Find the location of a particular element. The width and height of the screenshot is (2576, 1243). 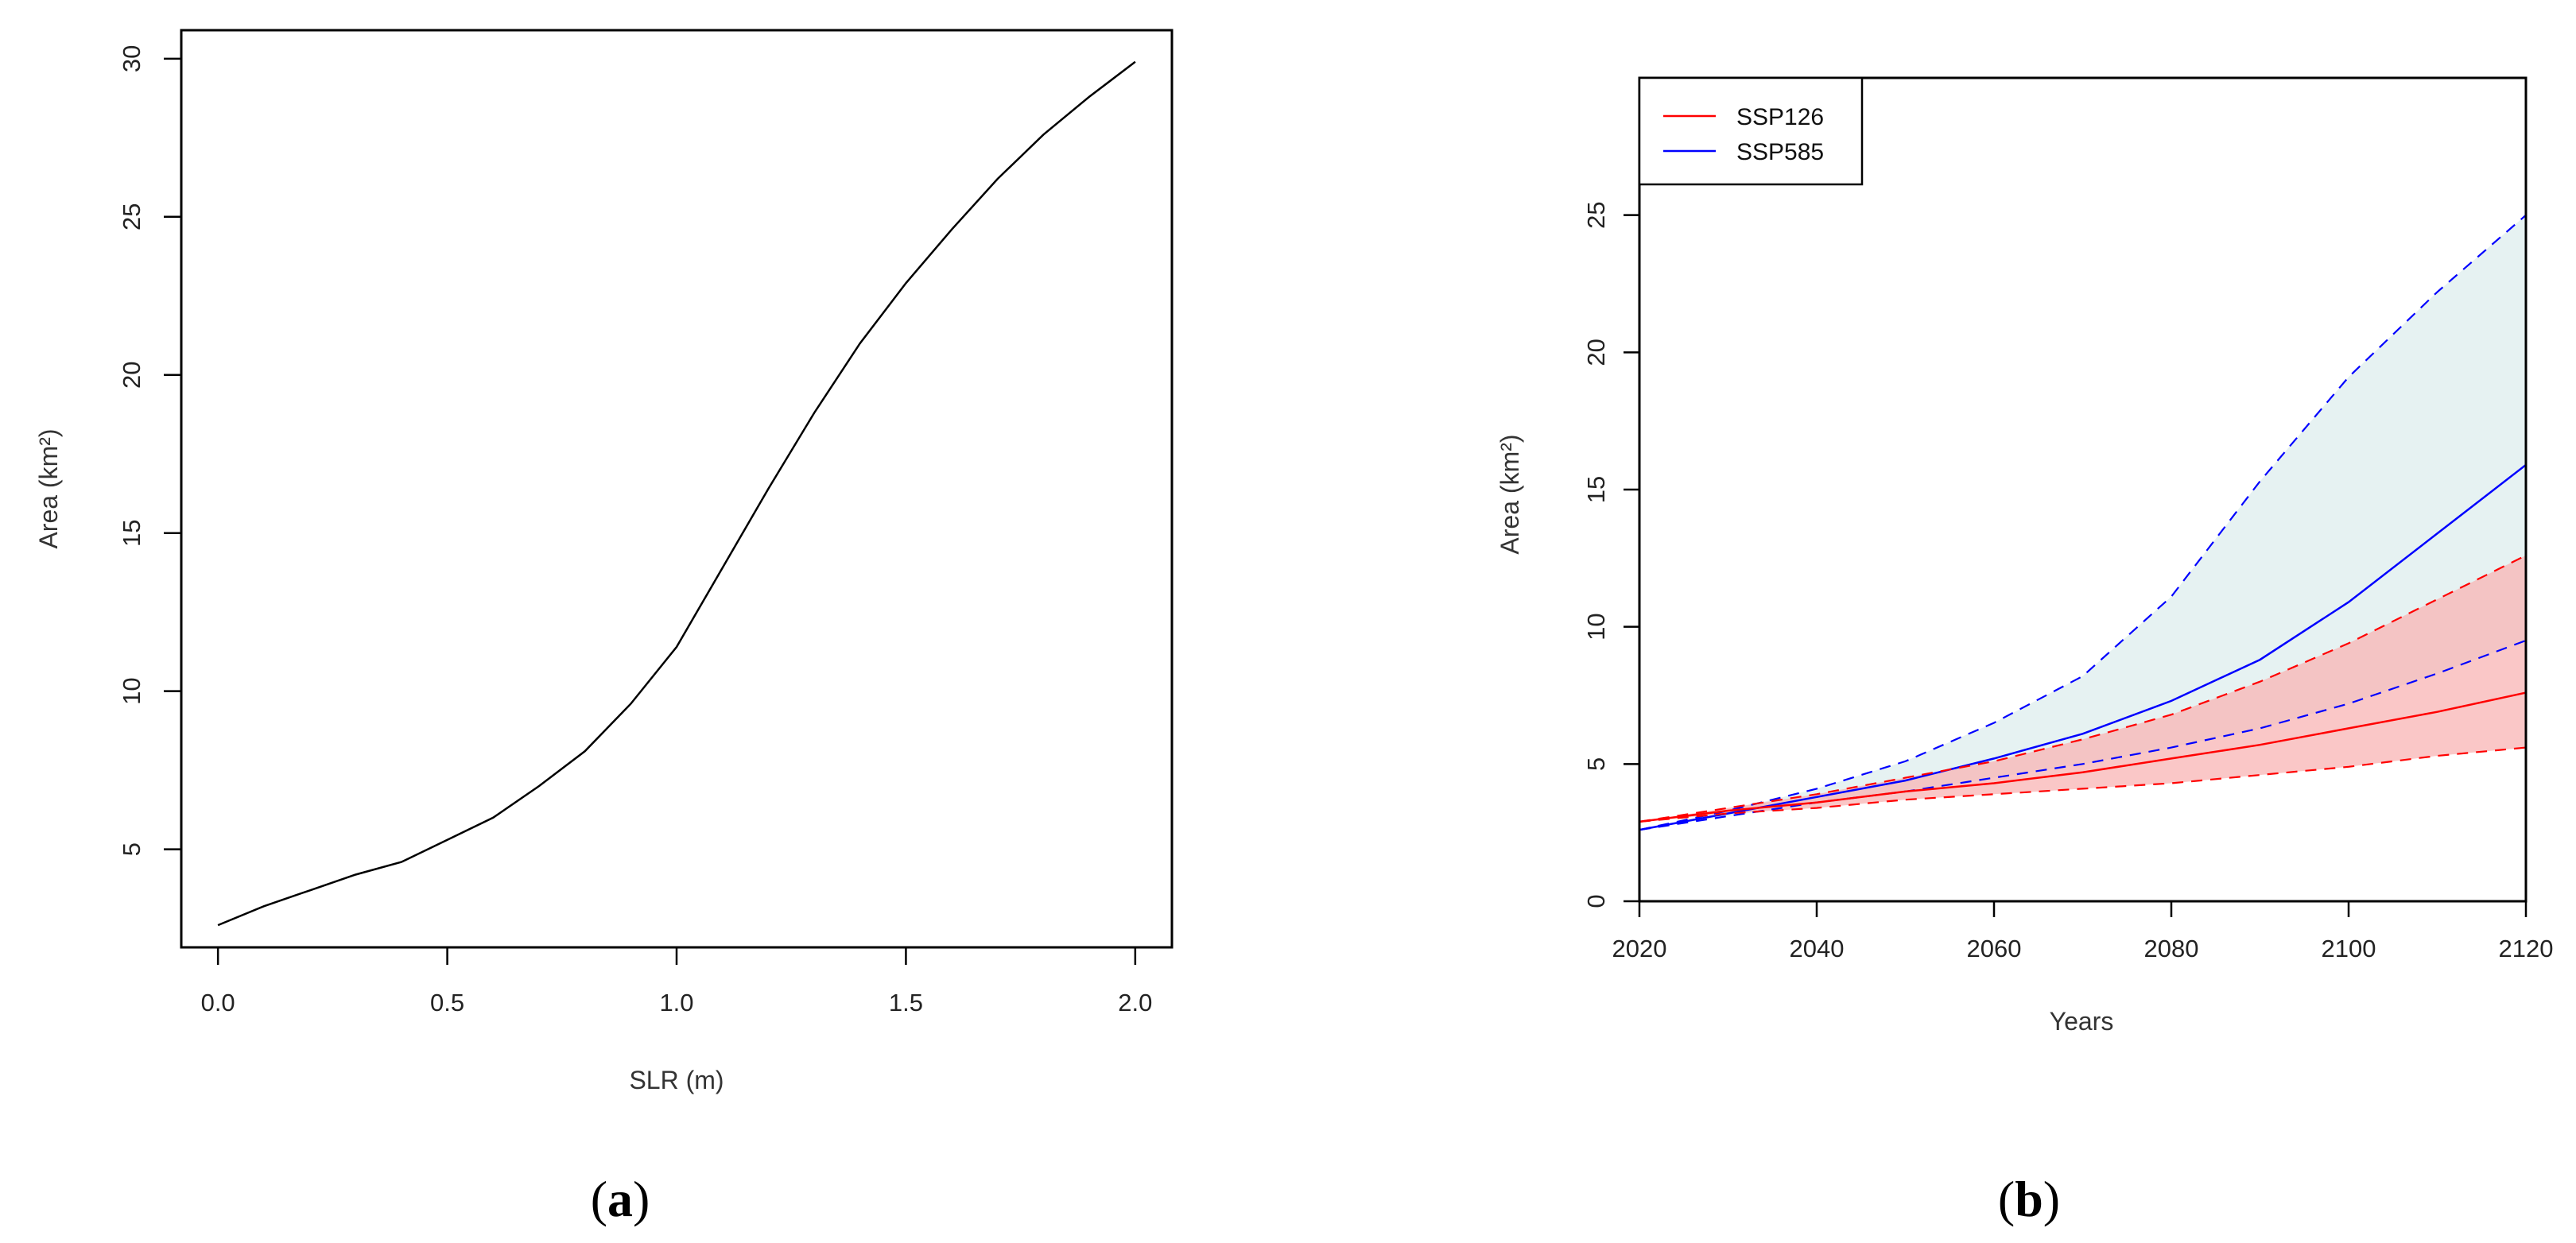

x-tick-label: 2120 is located at coordinates (2526, 948).